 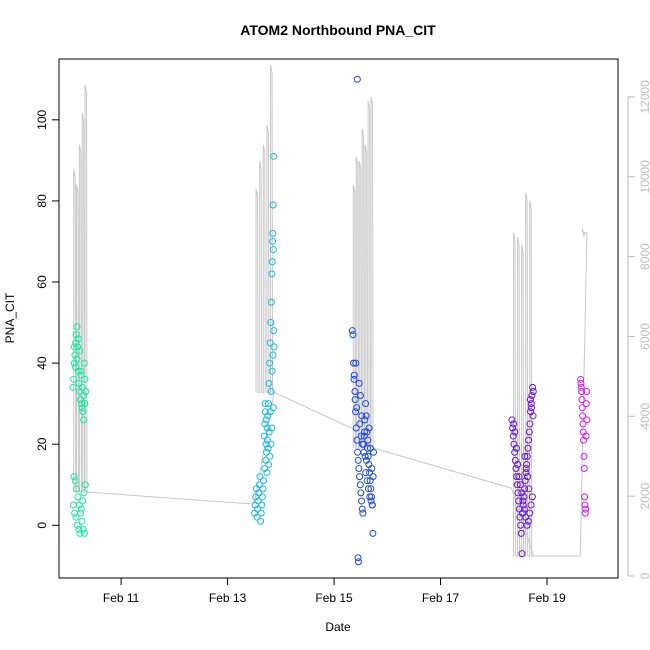 What do you see at coordinates (547, 598) in the screenshot?
I see `x-tick-label: Feb 19` at bounding box center [547, 598].